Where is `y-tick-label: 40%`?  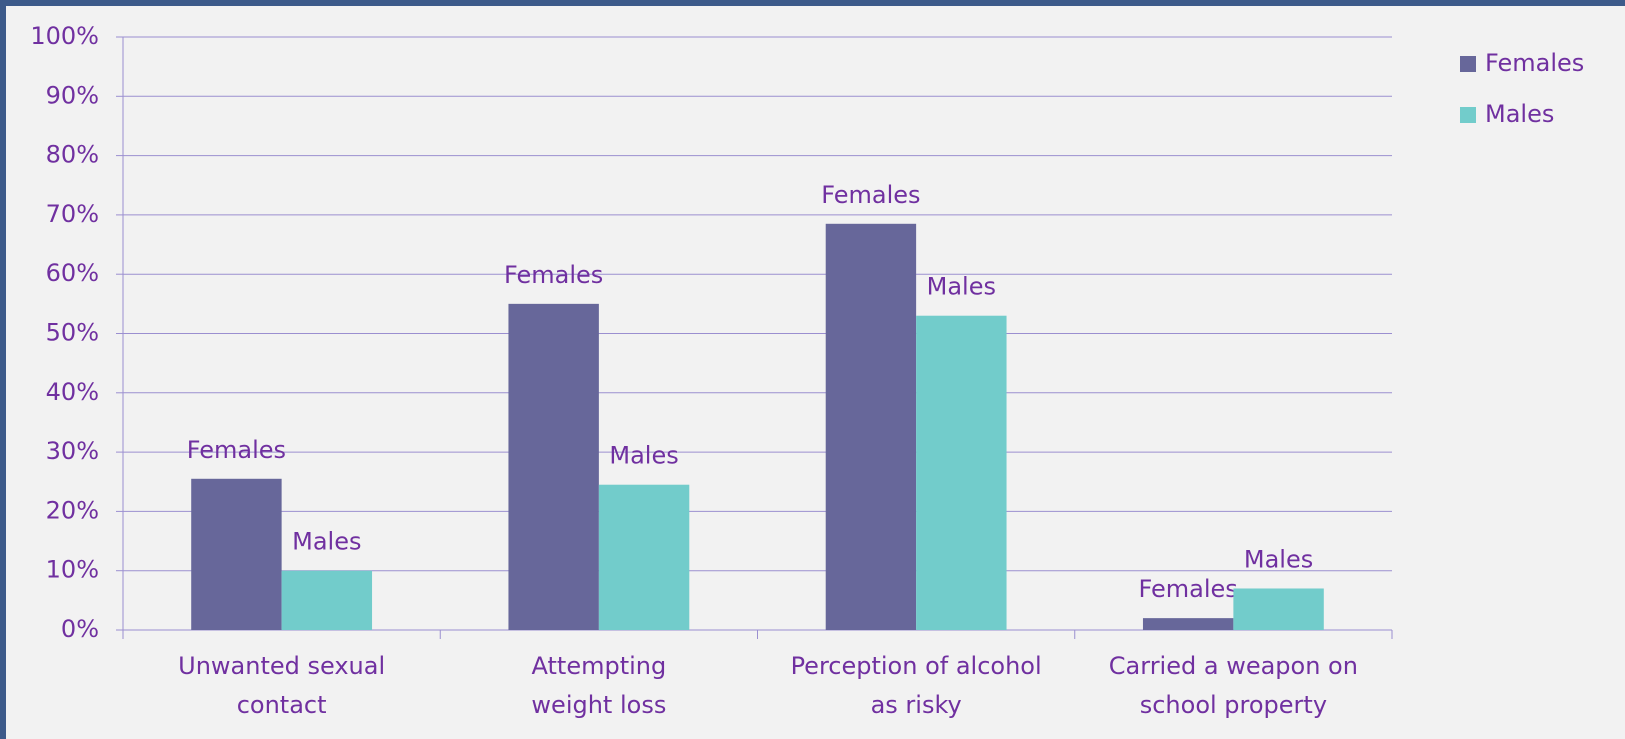 y-tick-label: 40% is located at coordinates (72, 392).